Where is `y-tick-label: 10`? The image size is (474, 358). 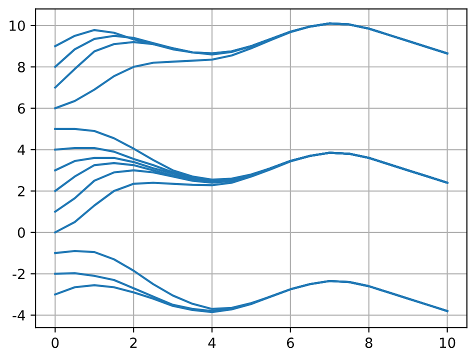
y-tick-label: 10 is located at coordinates (17, 25).